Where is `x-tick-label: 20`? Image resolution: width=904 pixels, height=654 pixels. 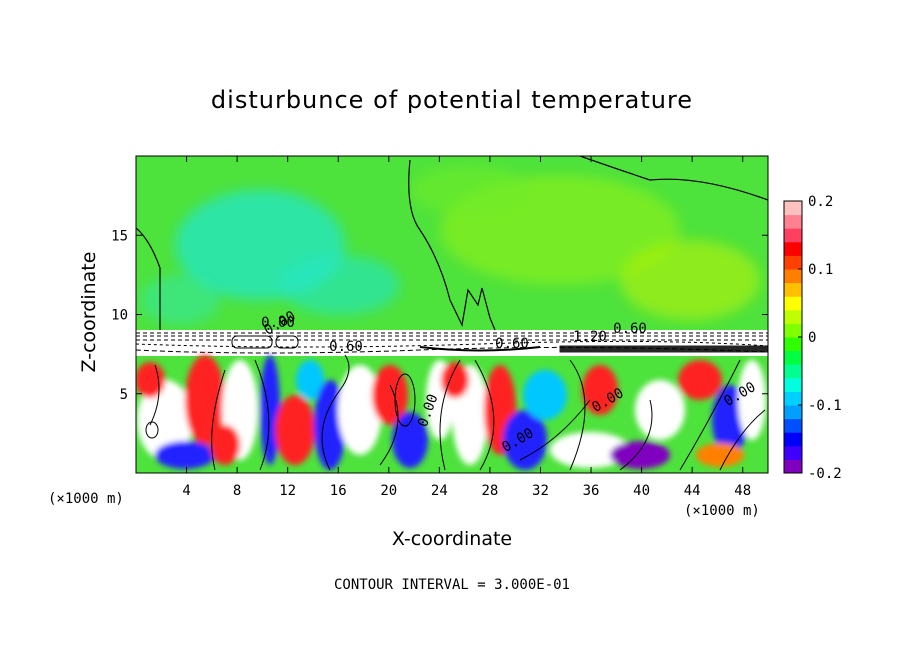 x-tick-label: 20 is located at coordinates (388, 491).